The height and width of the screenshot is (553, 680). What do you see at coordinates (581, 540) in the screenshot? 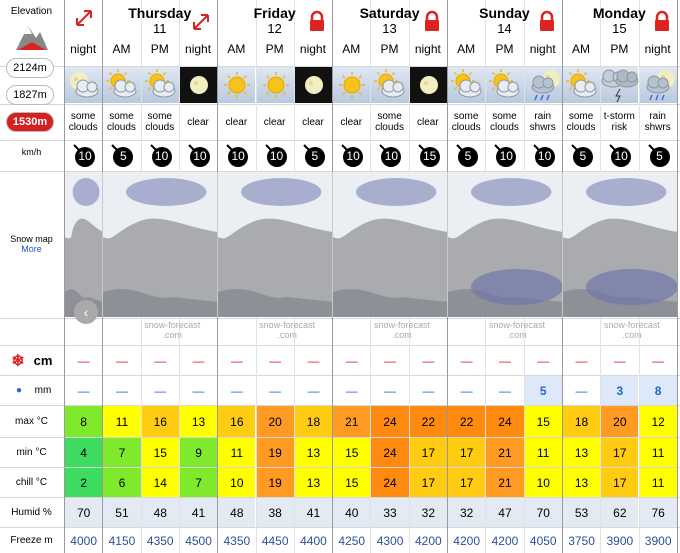
I see `value-cell: 3750` at bounding box center [581, 540].